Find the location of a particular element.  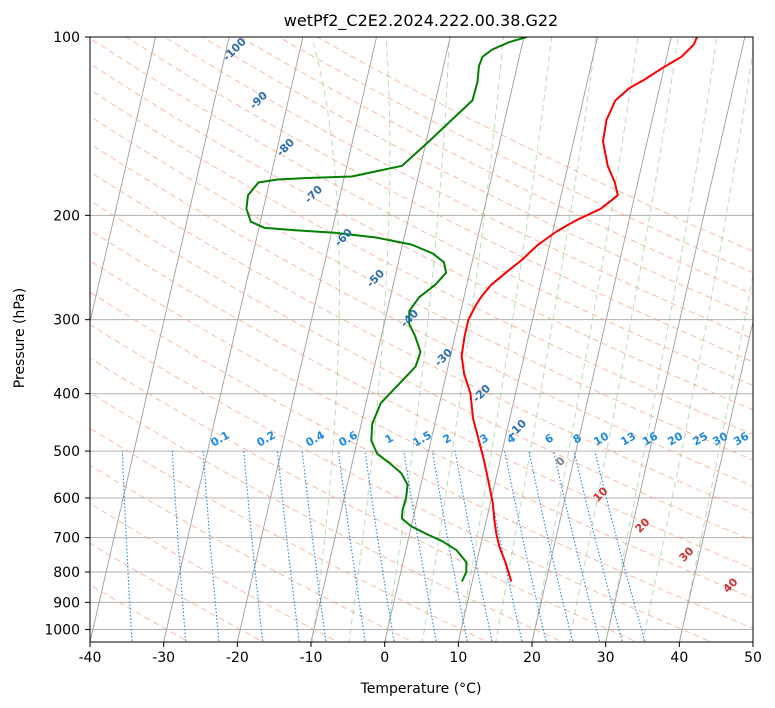

moist-adiabat-label: 30 is located at coordinates (687, 554).